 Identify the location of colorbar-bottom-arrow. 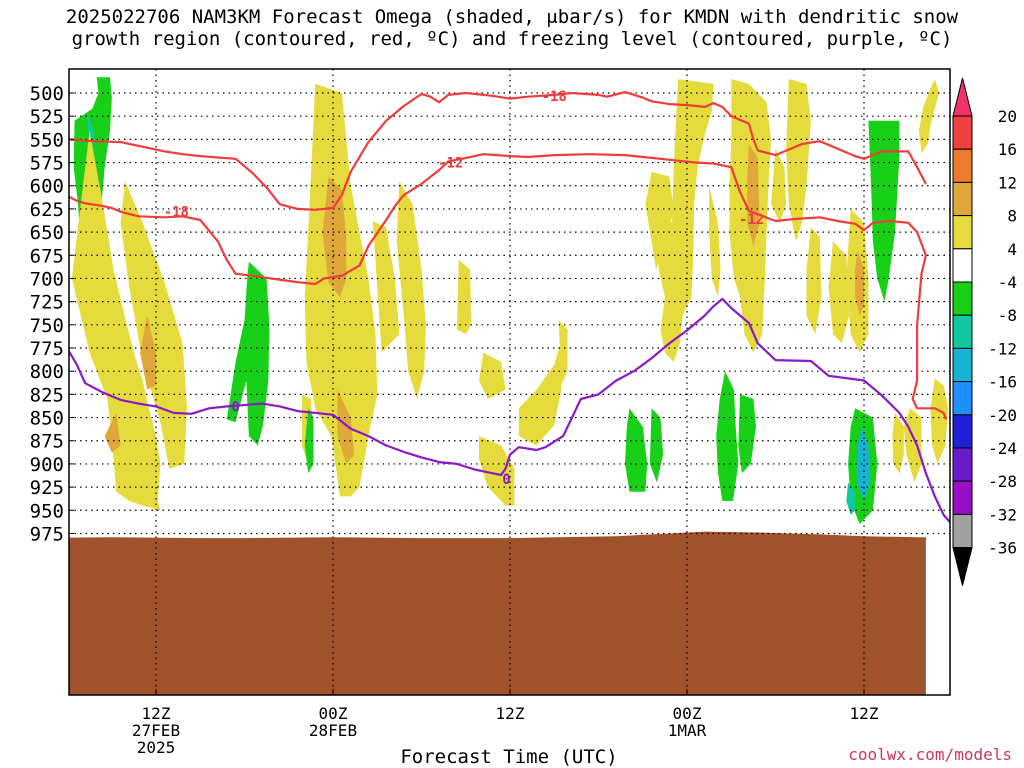
(962, 566).